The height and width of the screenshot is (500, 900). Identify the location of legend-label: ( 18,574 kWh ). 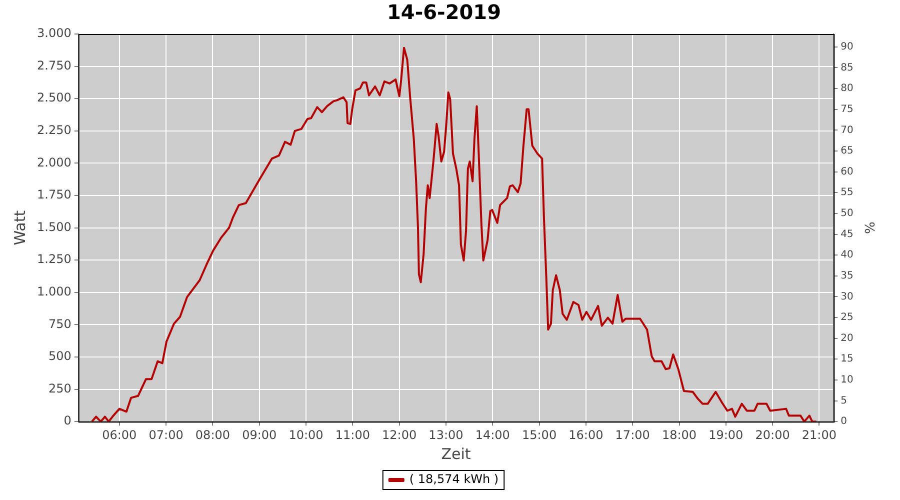
(454, 479).